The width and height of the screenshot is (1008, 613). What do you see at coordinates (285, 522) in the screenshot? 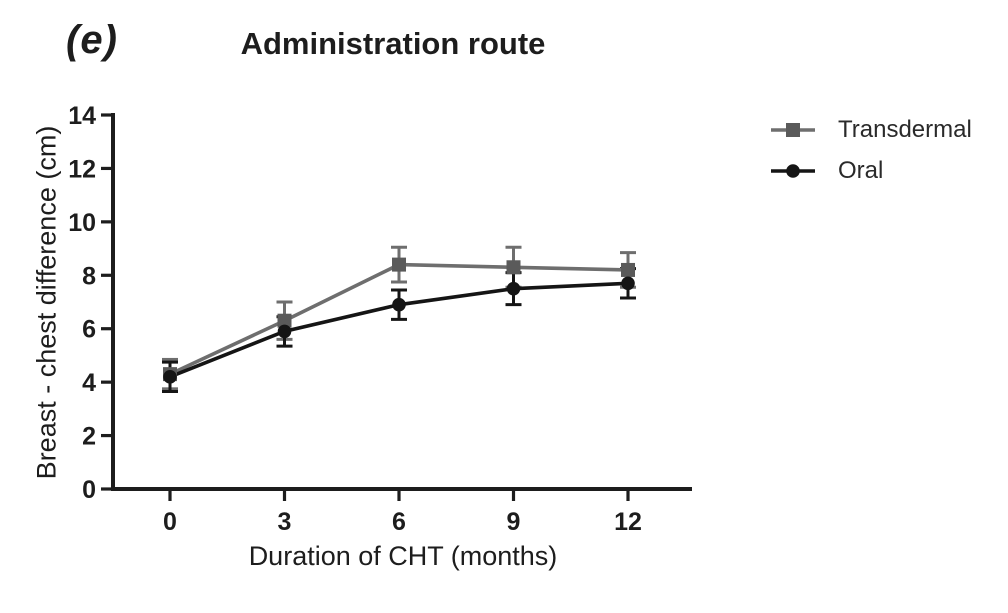
I see `x-tick-label: 3` at bounding box center [285, 522].